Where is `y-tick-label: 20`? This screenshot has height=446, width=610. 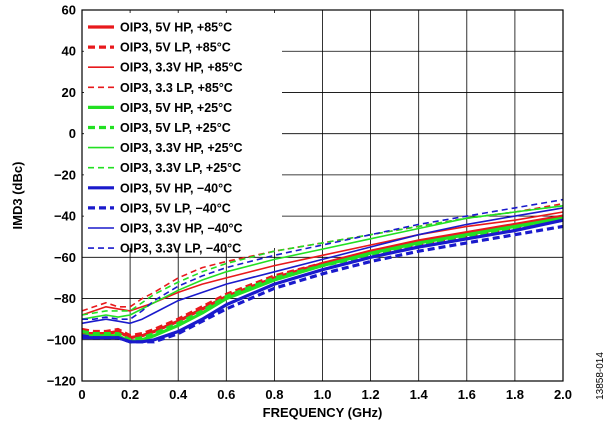
y-tick-label: 20 is located at coordinates (69, 92).